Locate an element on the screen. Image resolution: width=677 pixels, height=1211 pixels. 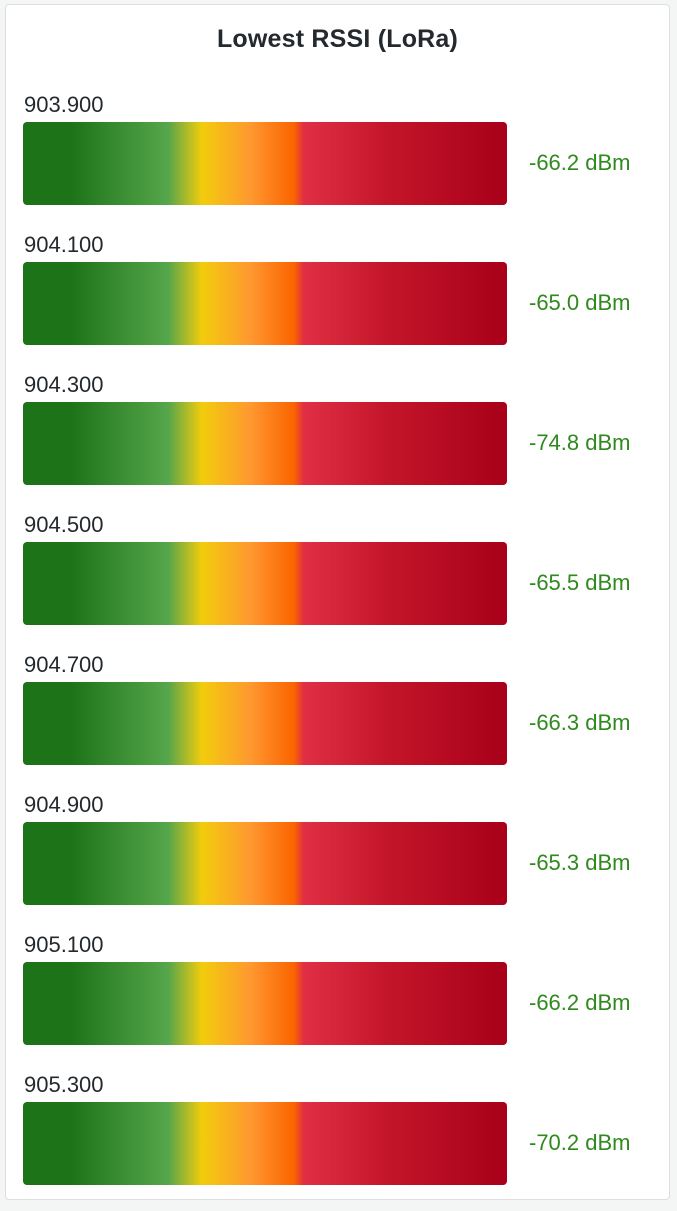
gauge-row: 905.100 -66.2 dBm is located at coordinates (337, 1001).